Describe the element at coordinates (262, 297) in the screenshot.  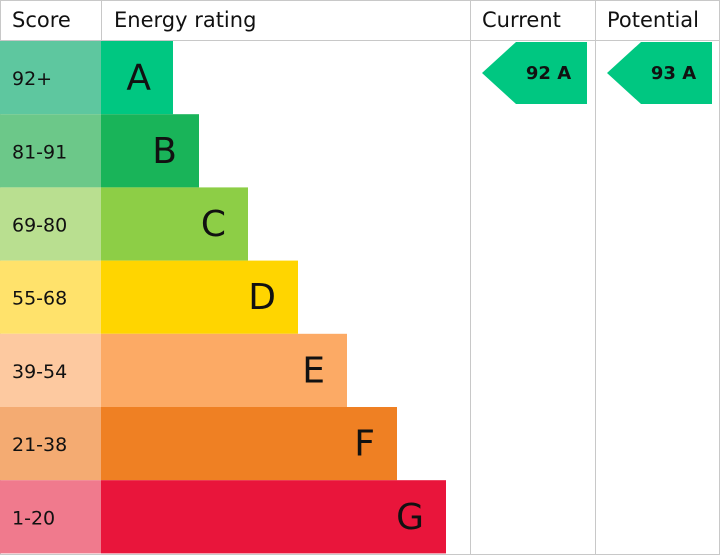
I see `rating-letter: D` at that location.